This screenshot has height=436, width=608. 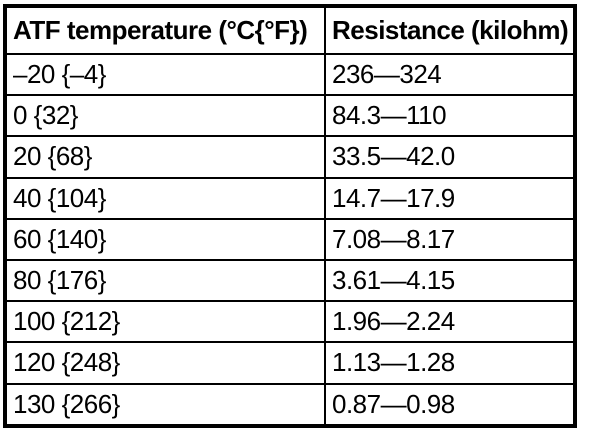 What do you see at coordinates (450, 116) in the screenshot?
I see `resistance-cell: 84.3—110` at bounding box center [450, 116].